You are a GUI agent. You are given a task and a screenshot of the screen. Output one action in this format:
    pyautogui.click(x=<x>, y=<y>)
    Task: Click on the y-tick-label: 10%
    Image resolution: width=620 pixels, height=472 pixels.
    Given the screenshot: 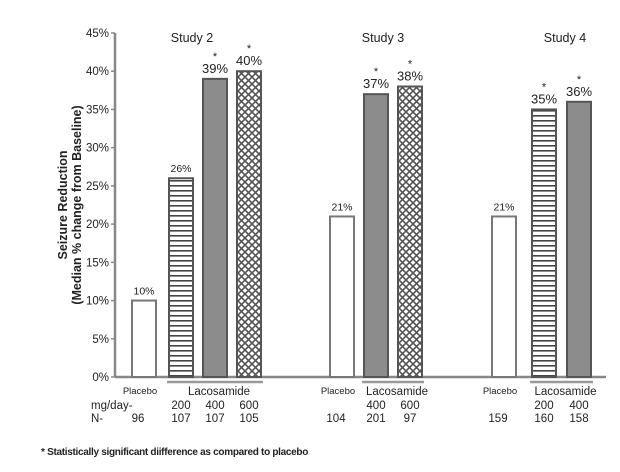 What is the action you would take?
    pyautogui.click(x=97, y=302)
    